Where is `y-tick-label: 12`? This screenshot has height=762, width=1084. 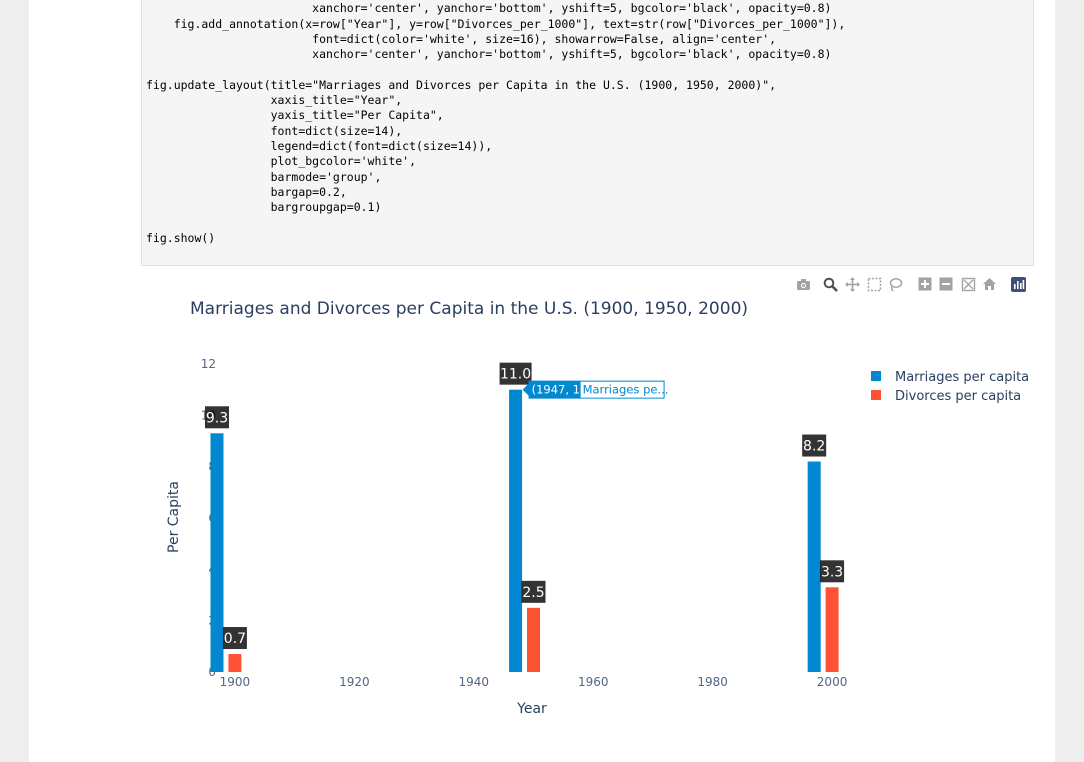 y-tick-label: 12 is located at coordinates (208, 364).